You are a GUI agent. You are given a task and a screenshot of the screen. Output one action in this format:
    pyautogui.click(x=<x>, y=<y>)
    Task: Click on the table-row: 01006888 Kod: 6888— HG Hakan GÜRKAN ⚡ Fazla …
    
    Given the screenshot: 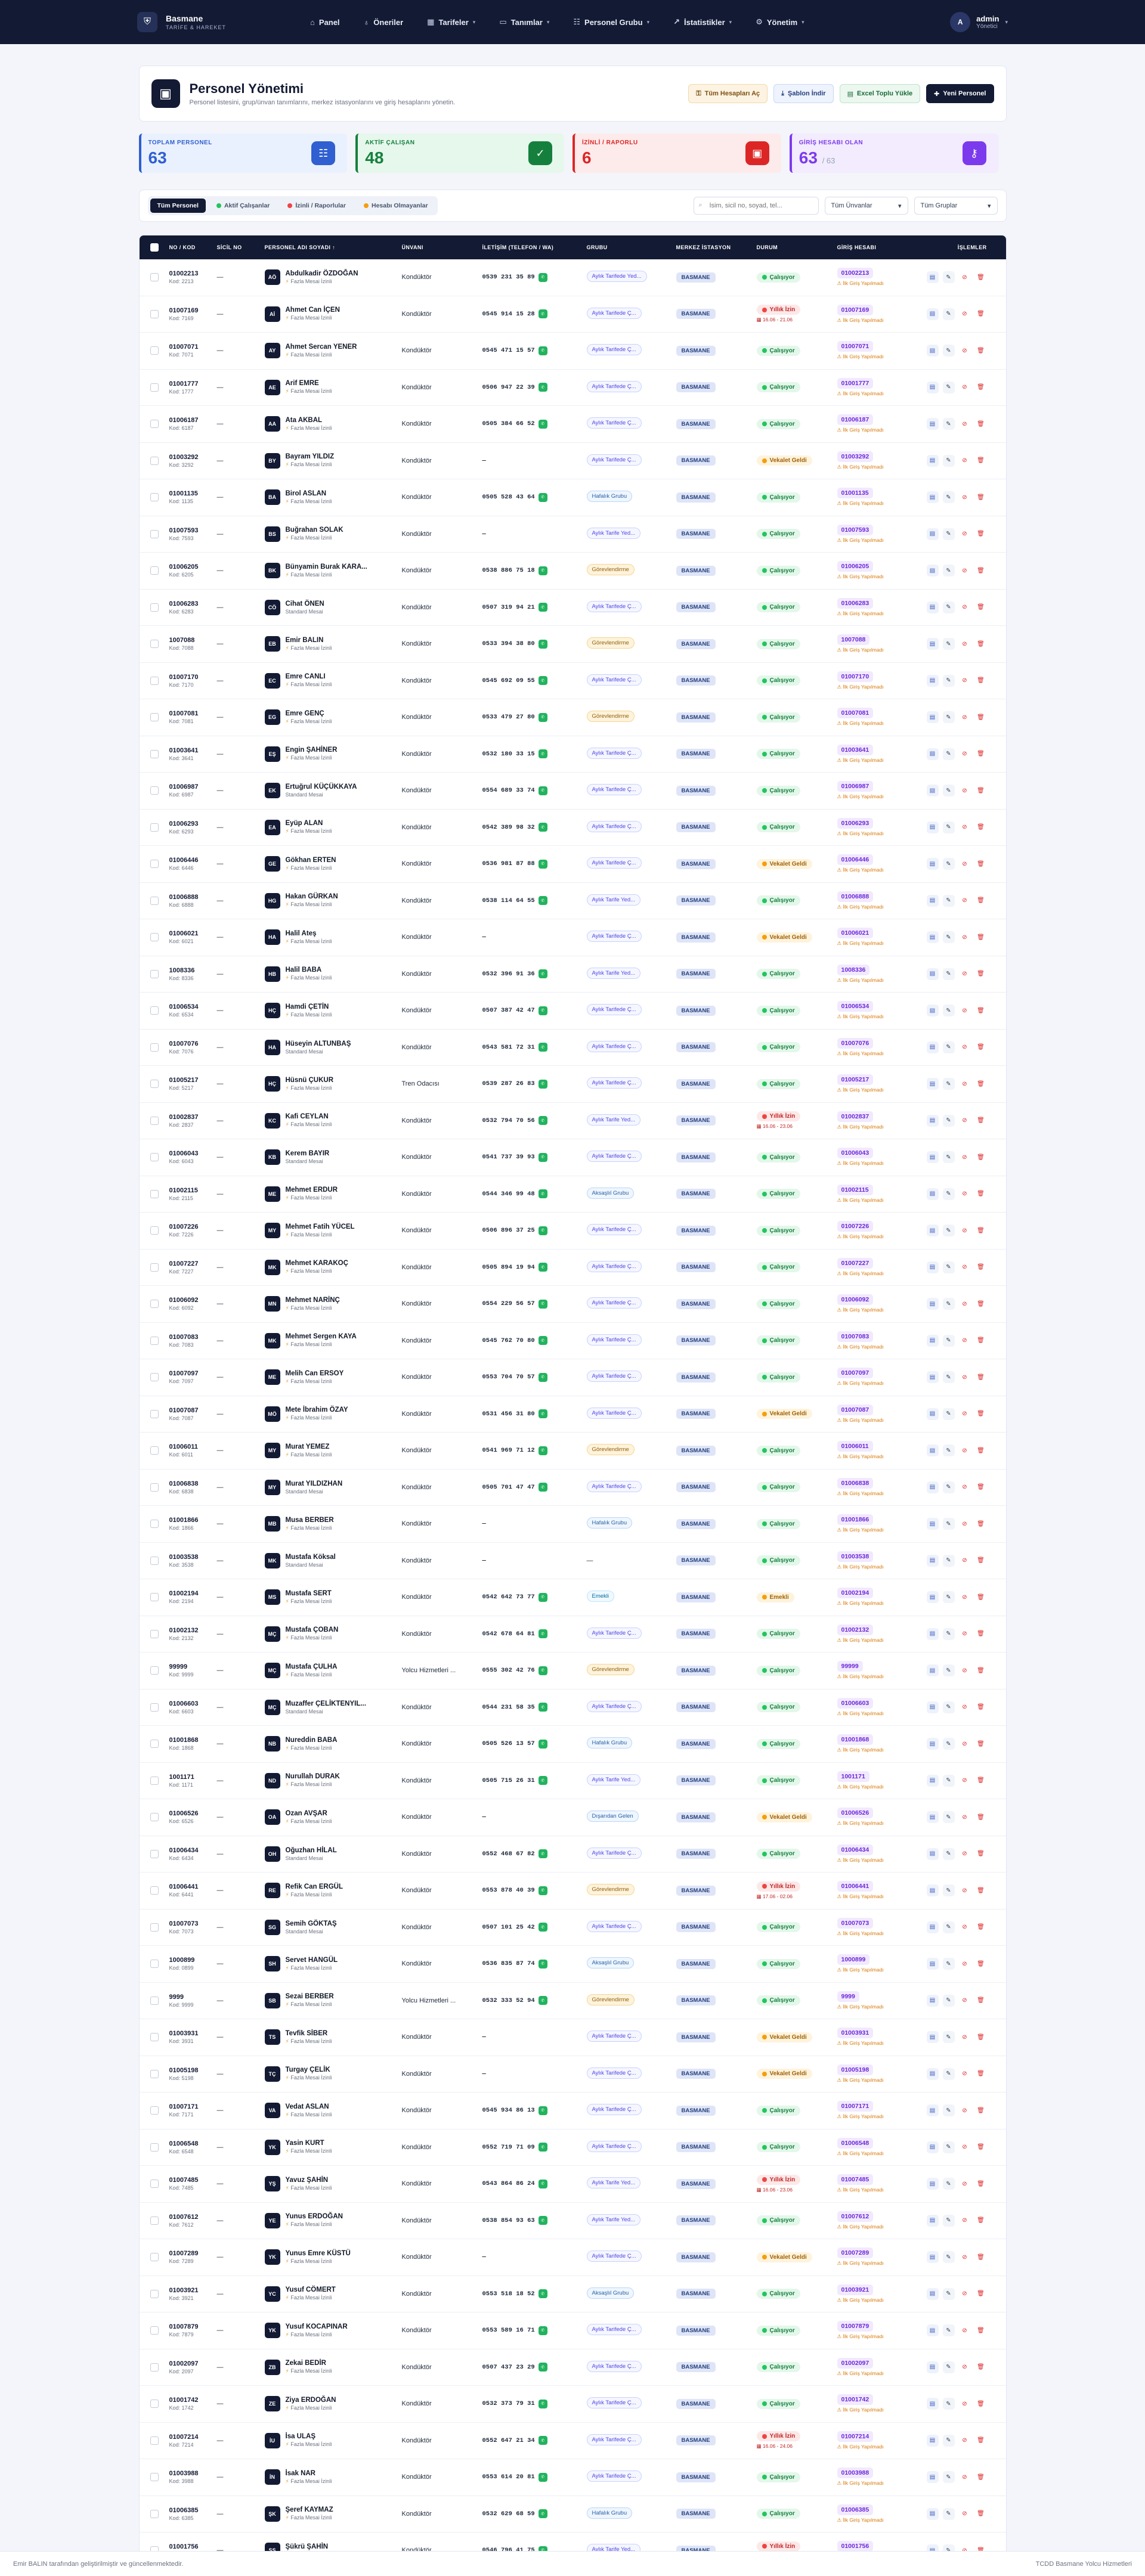 What is the action you would take?
    pyautogui.click(x=572, y=901)
    